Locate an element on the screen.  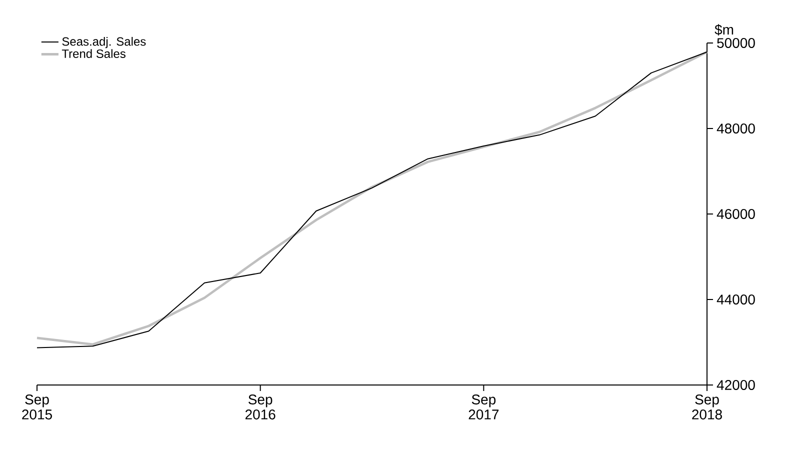
y-tick-label: 50000 is located at coordinates (736, 43).